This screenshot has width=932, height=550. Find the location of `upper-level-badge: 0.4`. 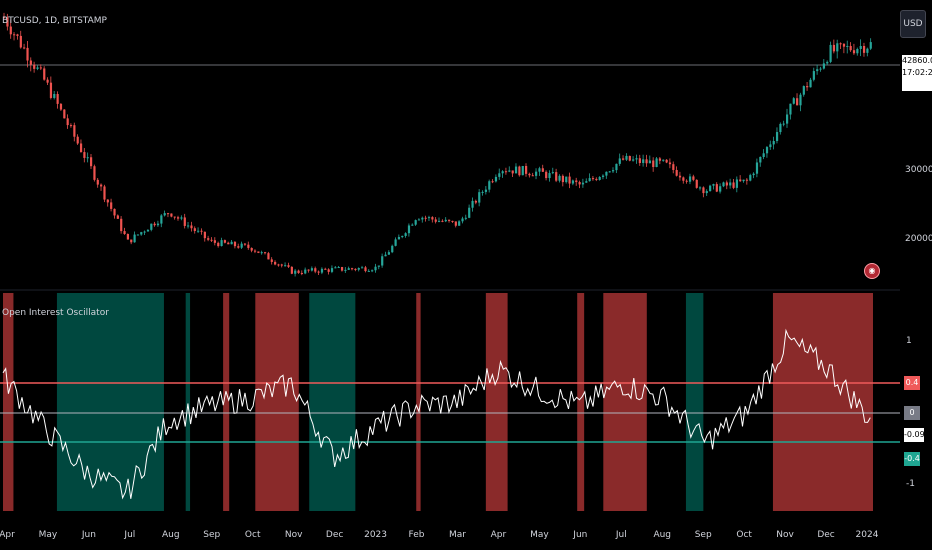

upper-level-badge: 0.4 is located at coordinates (912, 383).